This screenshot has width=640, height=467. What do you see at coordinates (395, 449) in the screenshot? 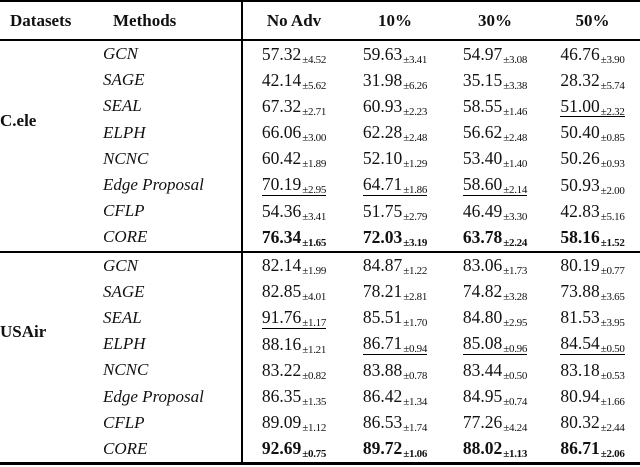
I see `result-value: 89.72±1.06` at bounding box center [395, 449].